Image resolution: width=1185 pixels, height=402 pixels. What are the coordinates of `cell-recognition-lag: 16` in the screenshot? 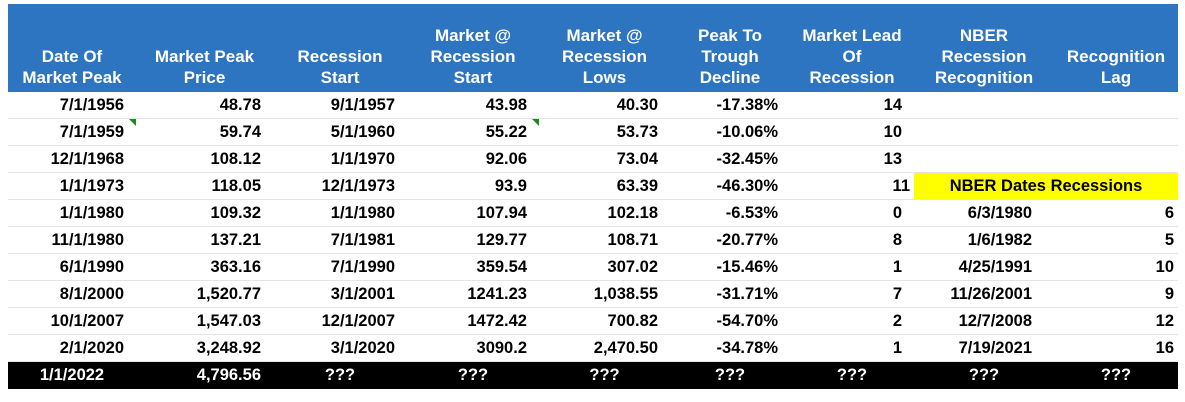 It's located at (1116, 348).